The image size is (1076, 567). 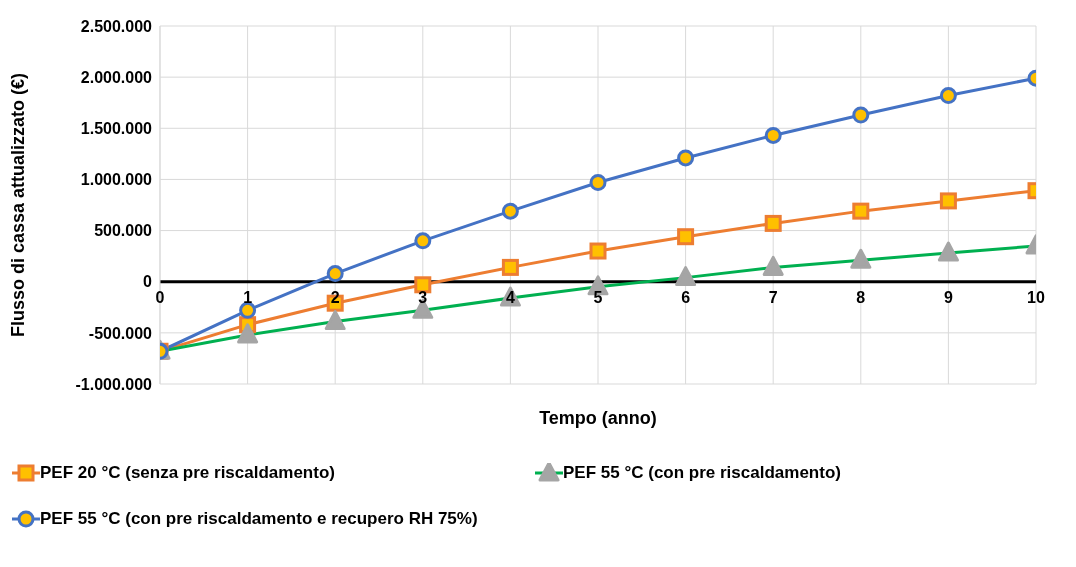 I want to click on x-tick-label: 9, so click(x=948, y=297).